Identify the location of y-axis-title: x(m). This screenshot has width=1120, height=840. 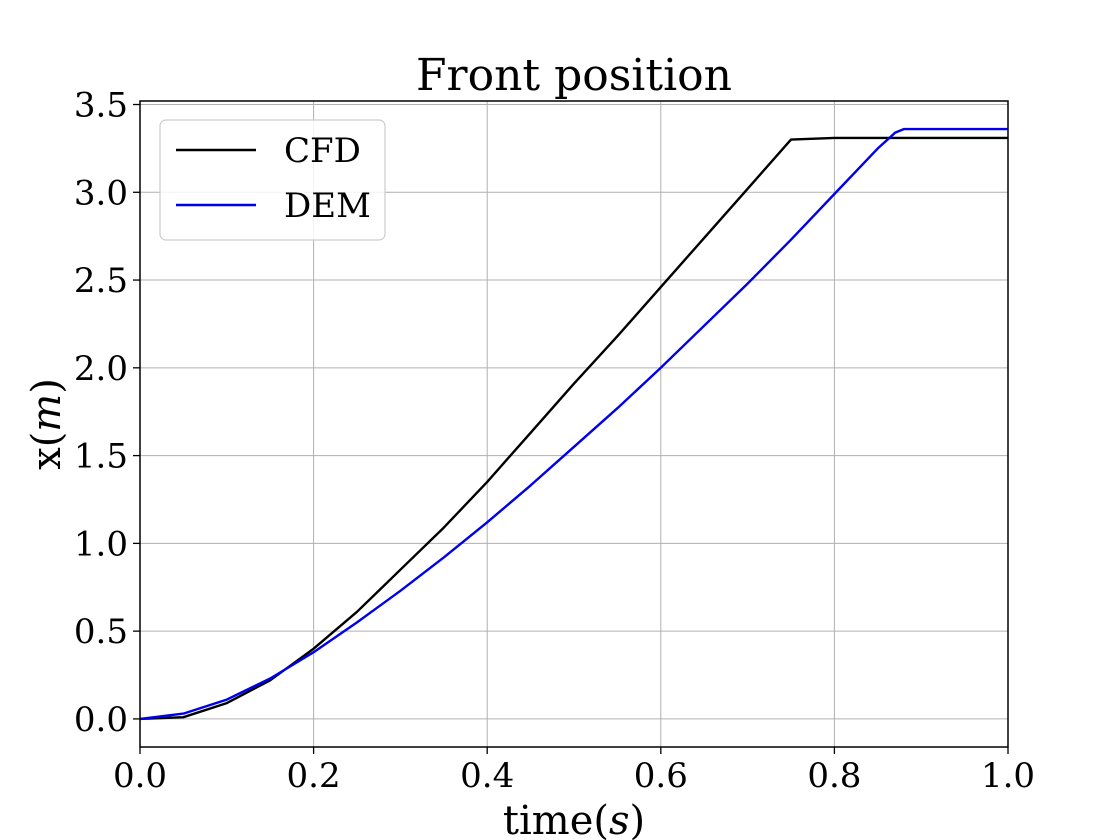
(47, 424).